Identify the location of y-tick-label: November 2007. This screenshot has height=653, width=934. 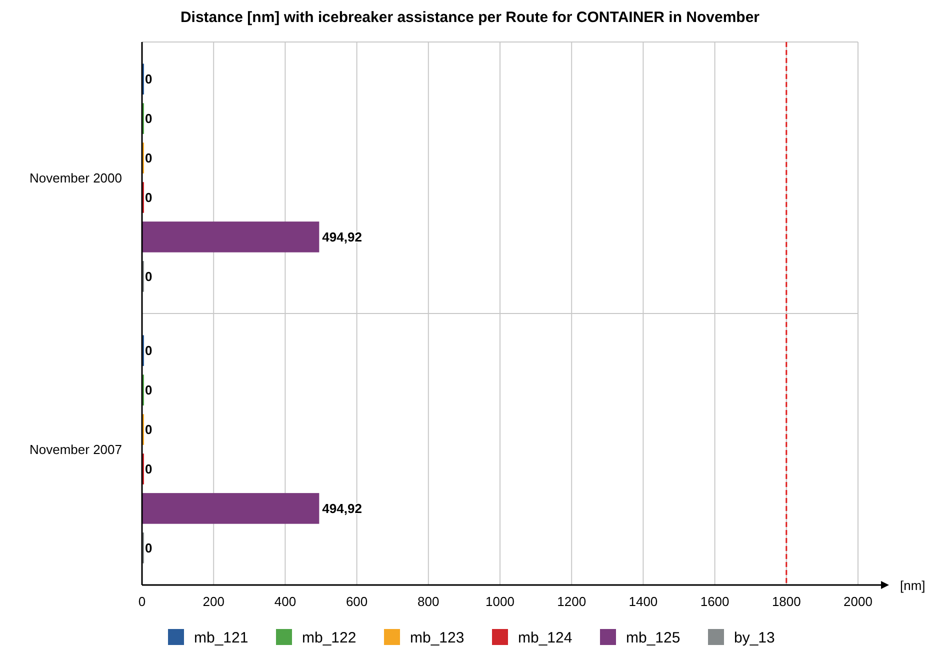
(76, 449).